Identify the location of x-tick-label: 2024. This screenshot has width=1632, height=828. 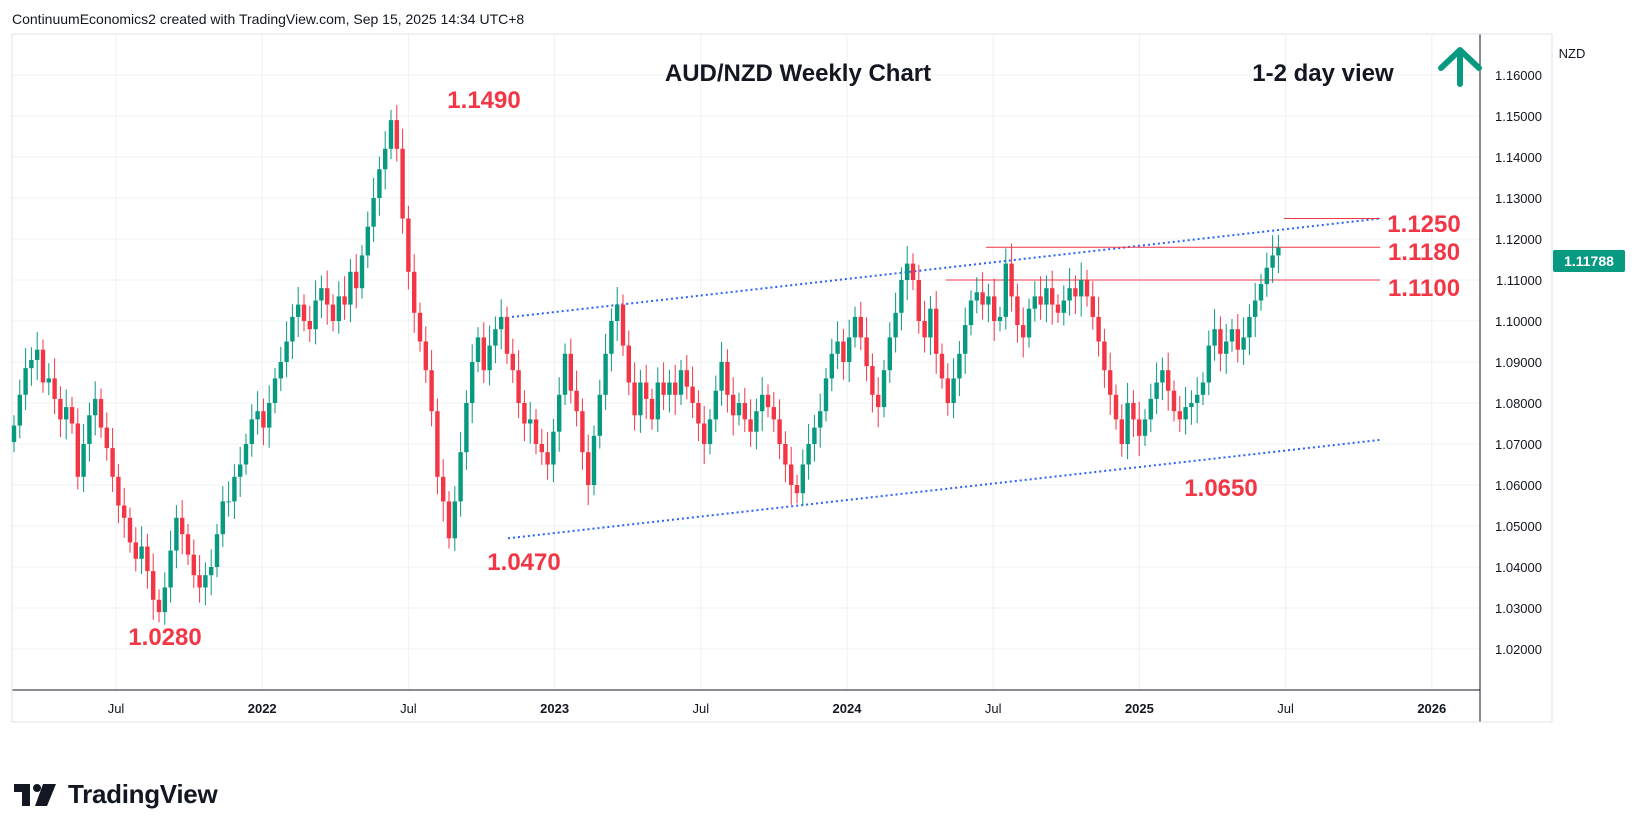
(848, 708).